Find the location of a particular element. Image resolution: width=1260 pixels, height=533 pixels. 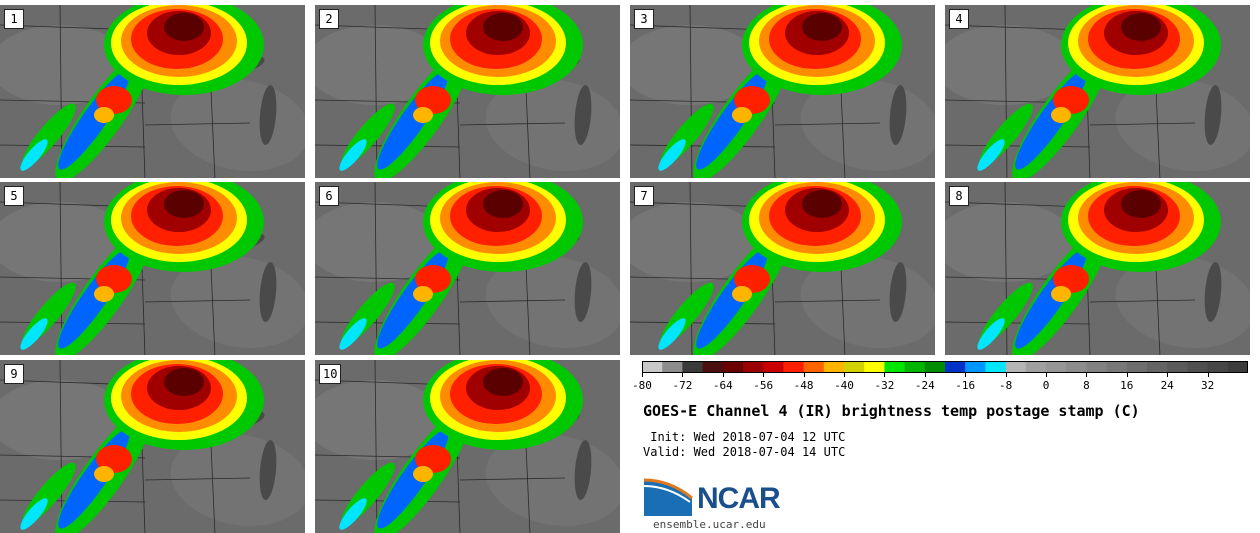

colorbar-tick-label: -40 is located at coordinates (844, 385).